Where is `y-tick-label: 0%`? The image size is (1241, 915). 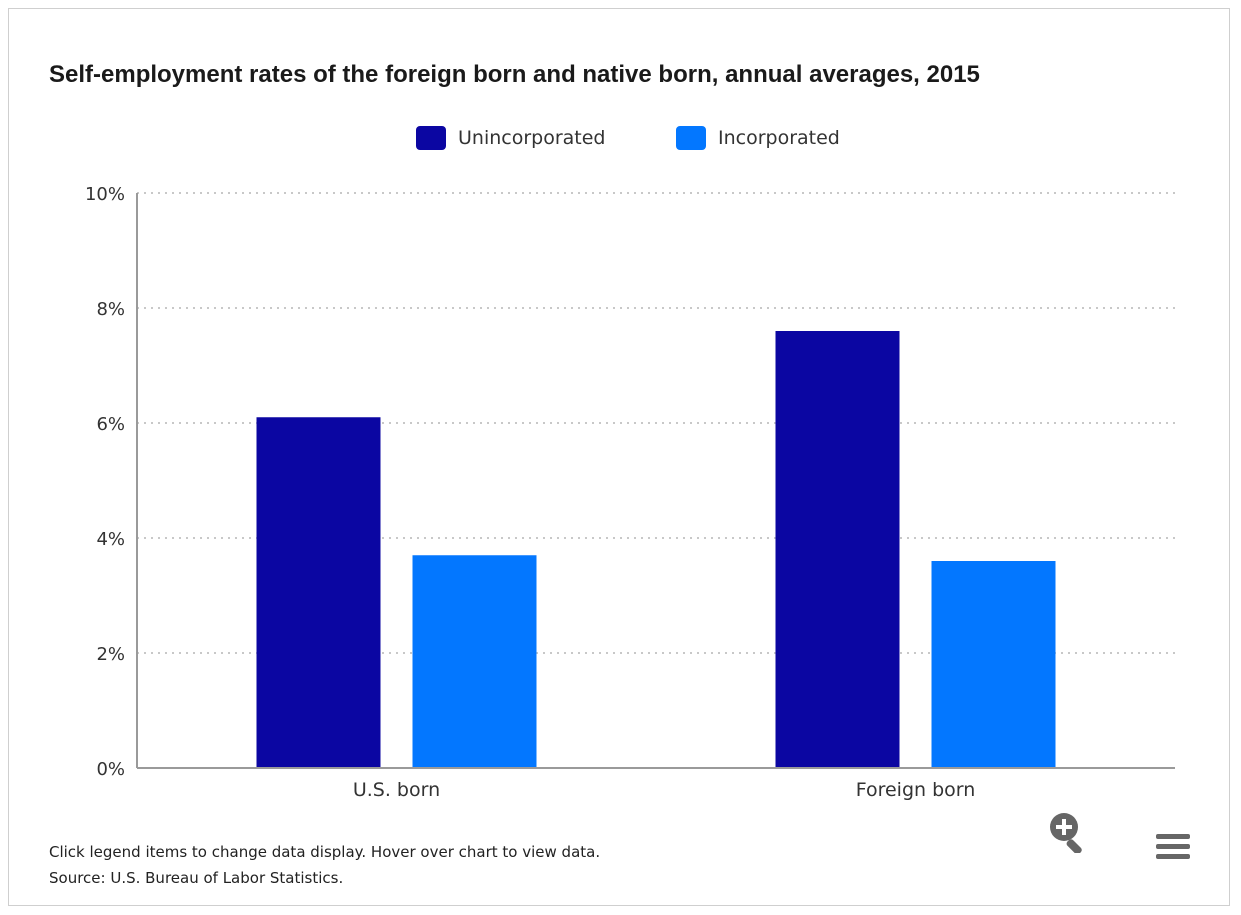
y-tick-label: 0% is located at coordinates (110, 769).